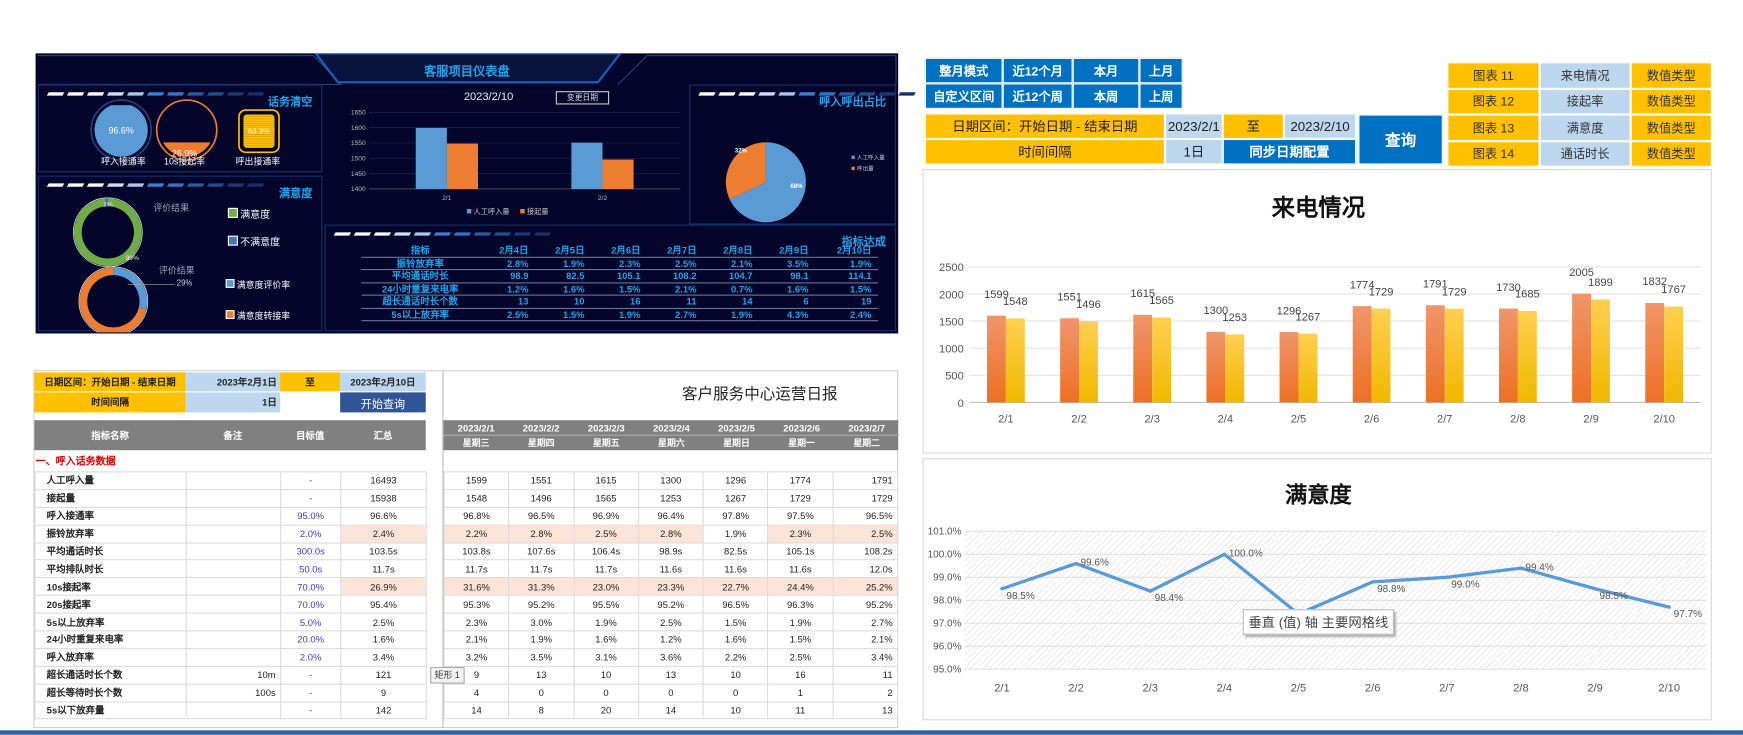 This screenshot has height=735, width=1743. I want to click on day-value-cell: 11.7s, so click(541, 569).